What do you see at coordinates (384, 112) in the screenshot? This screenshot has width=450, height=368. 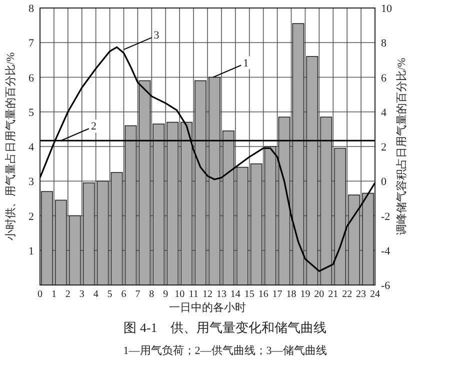 I see `y2-tick-label: 4` at bounding box center [384, 112].